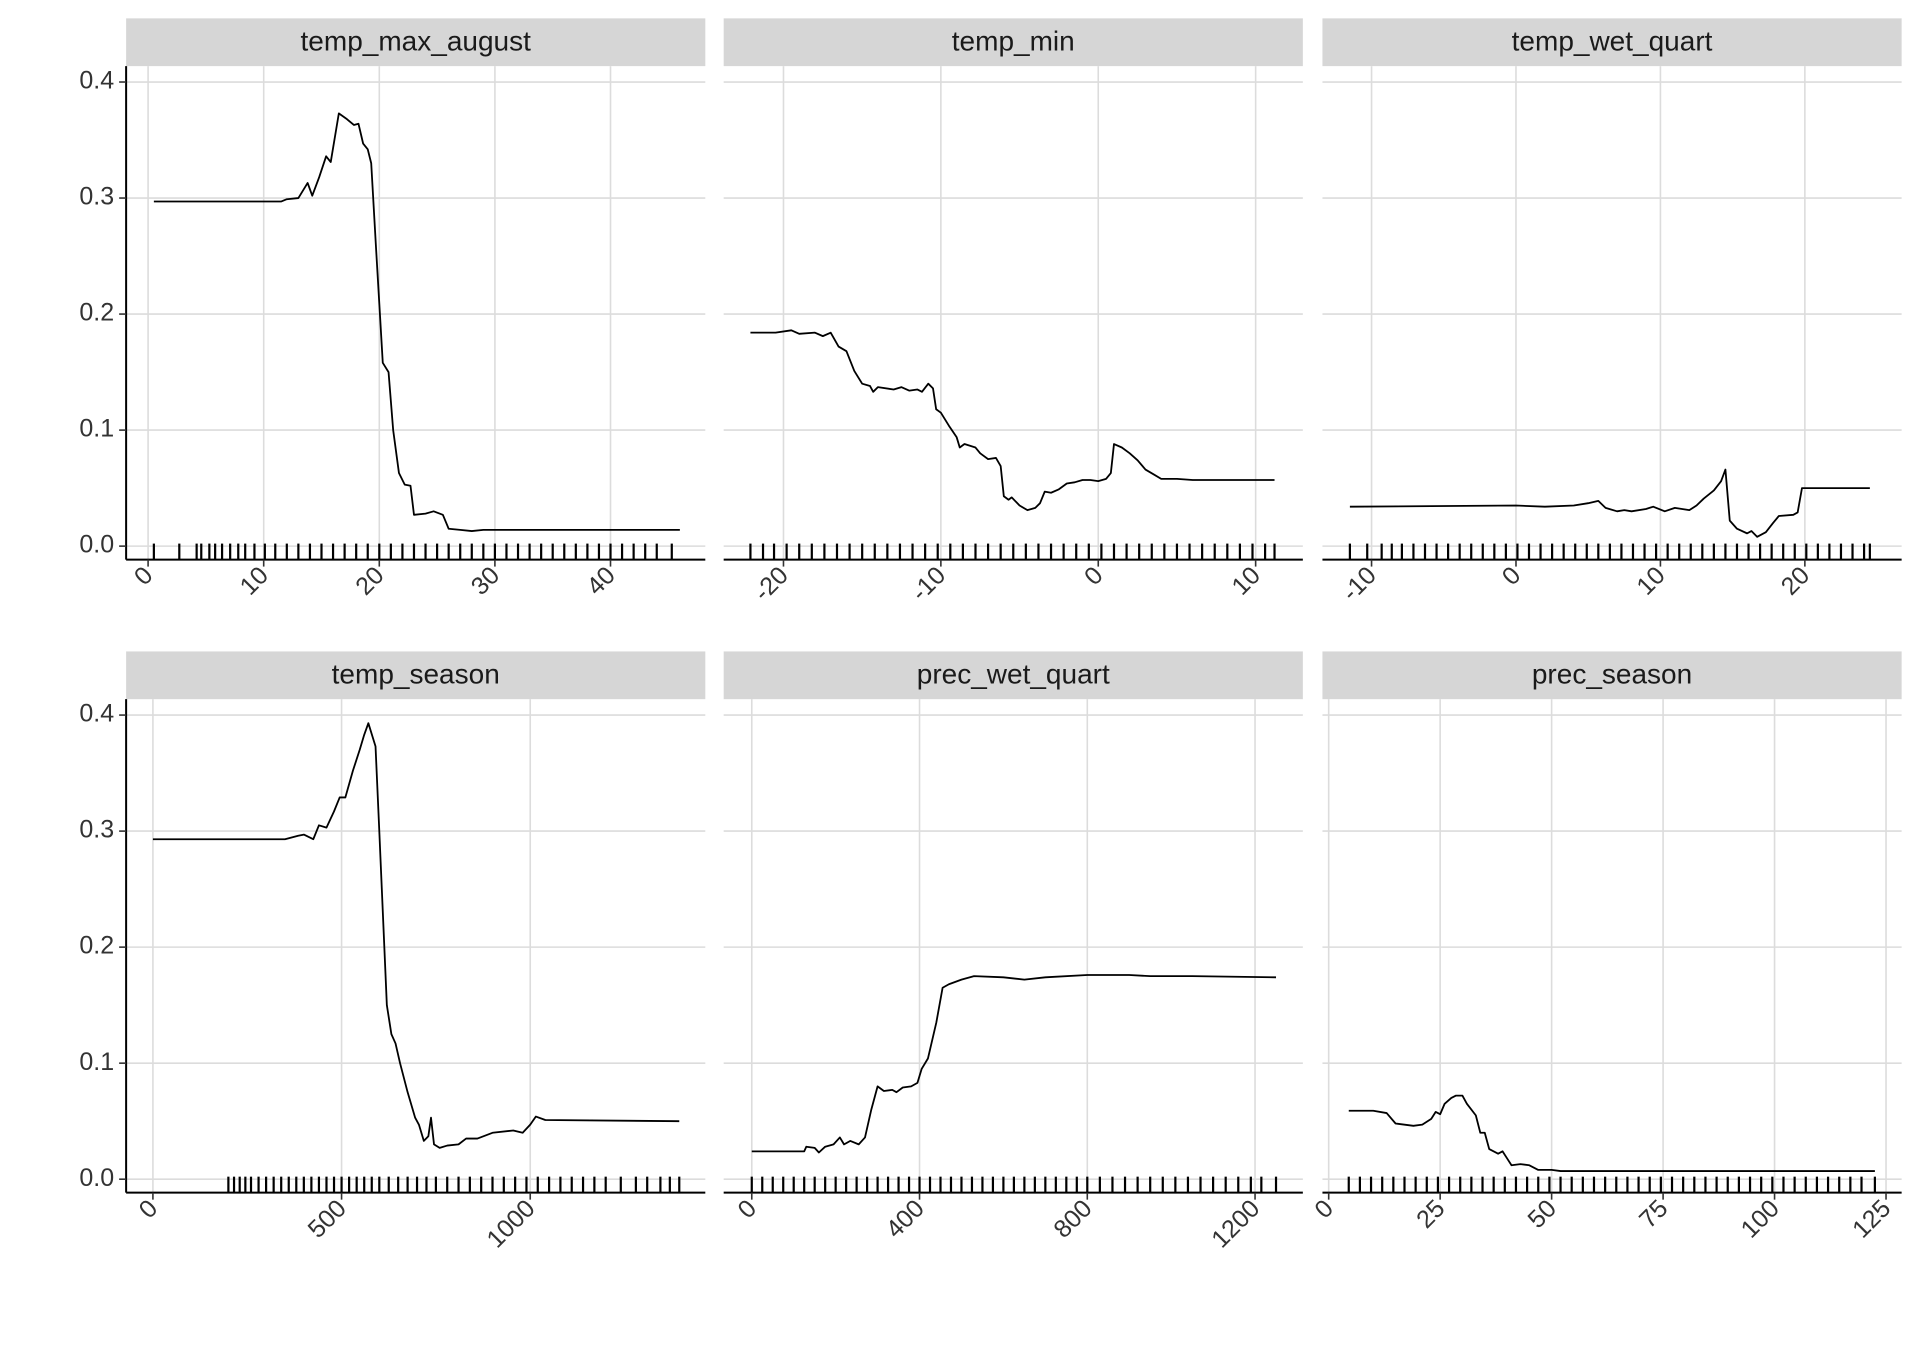 This screenshot has width=1920, height=1349. I want to click on x-tick-label: 100, so click(1760, 1218).